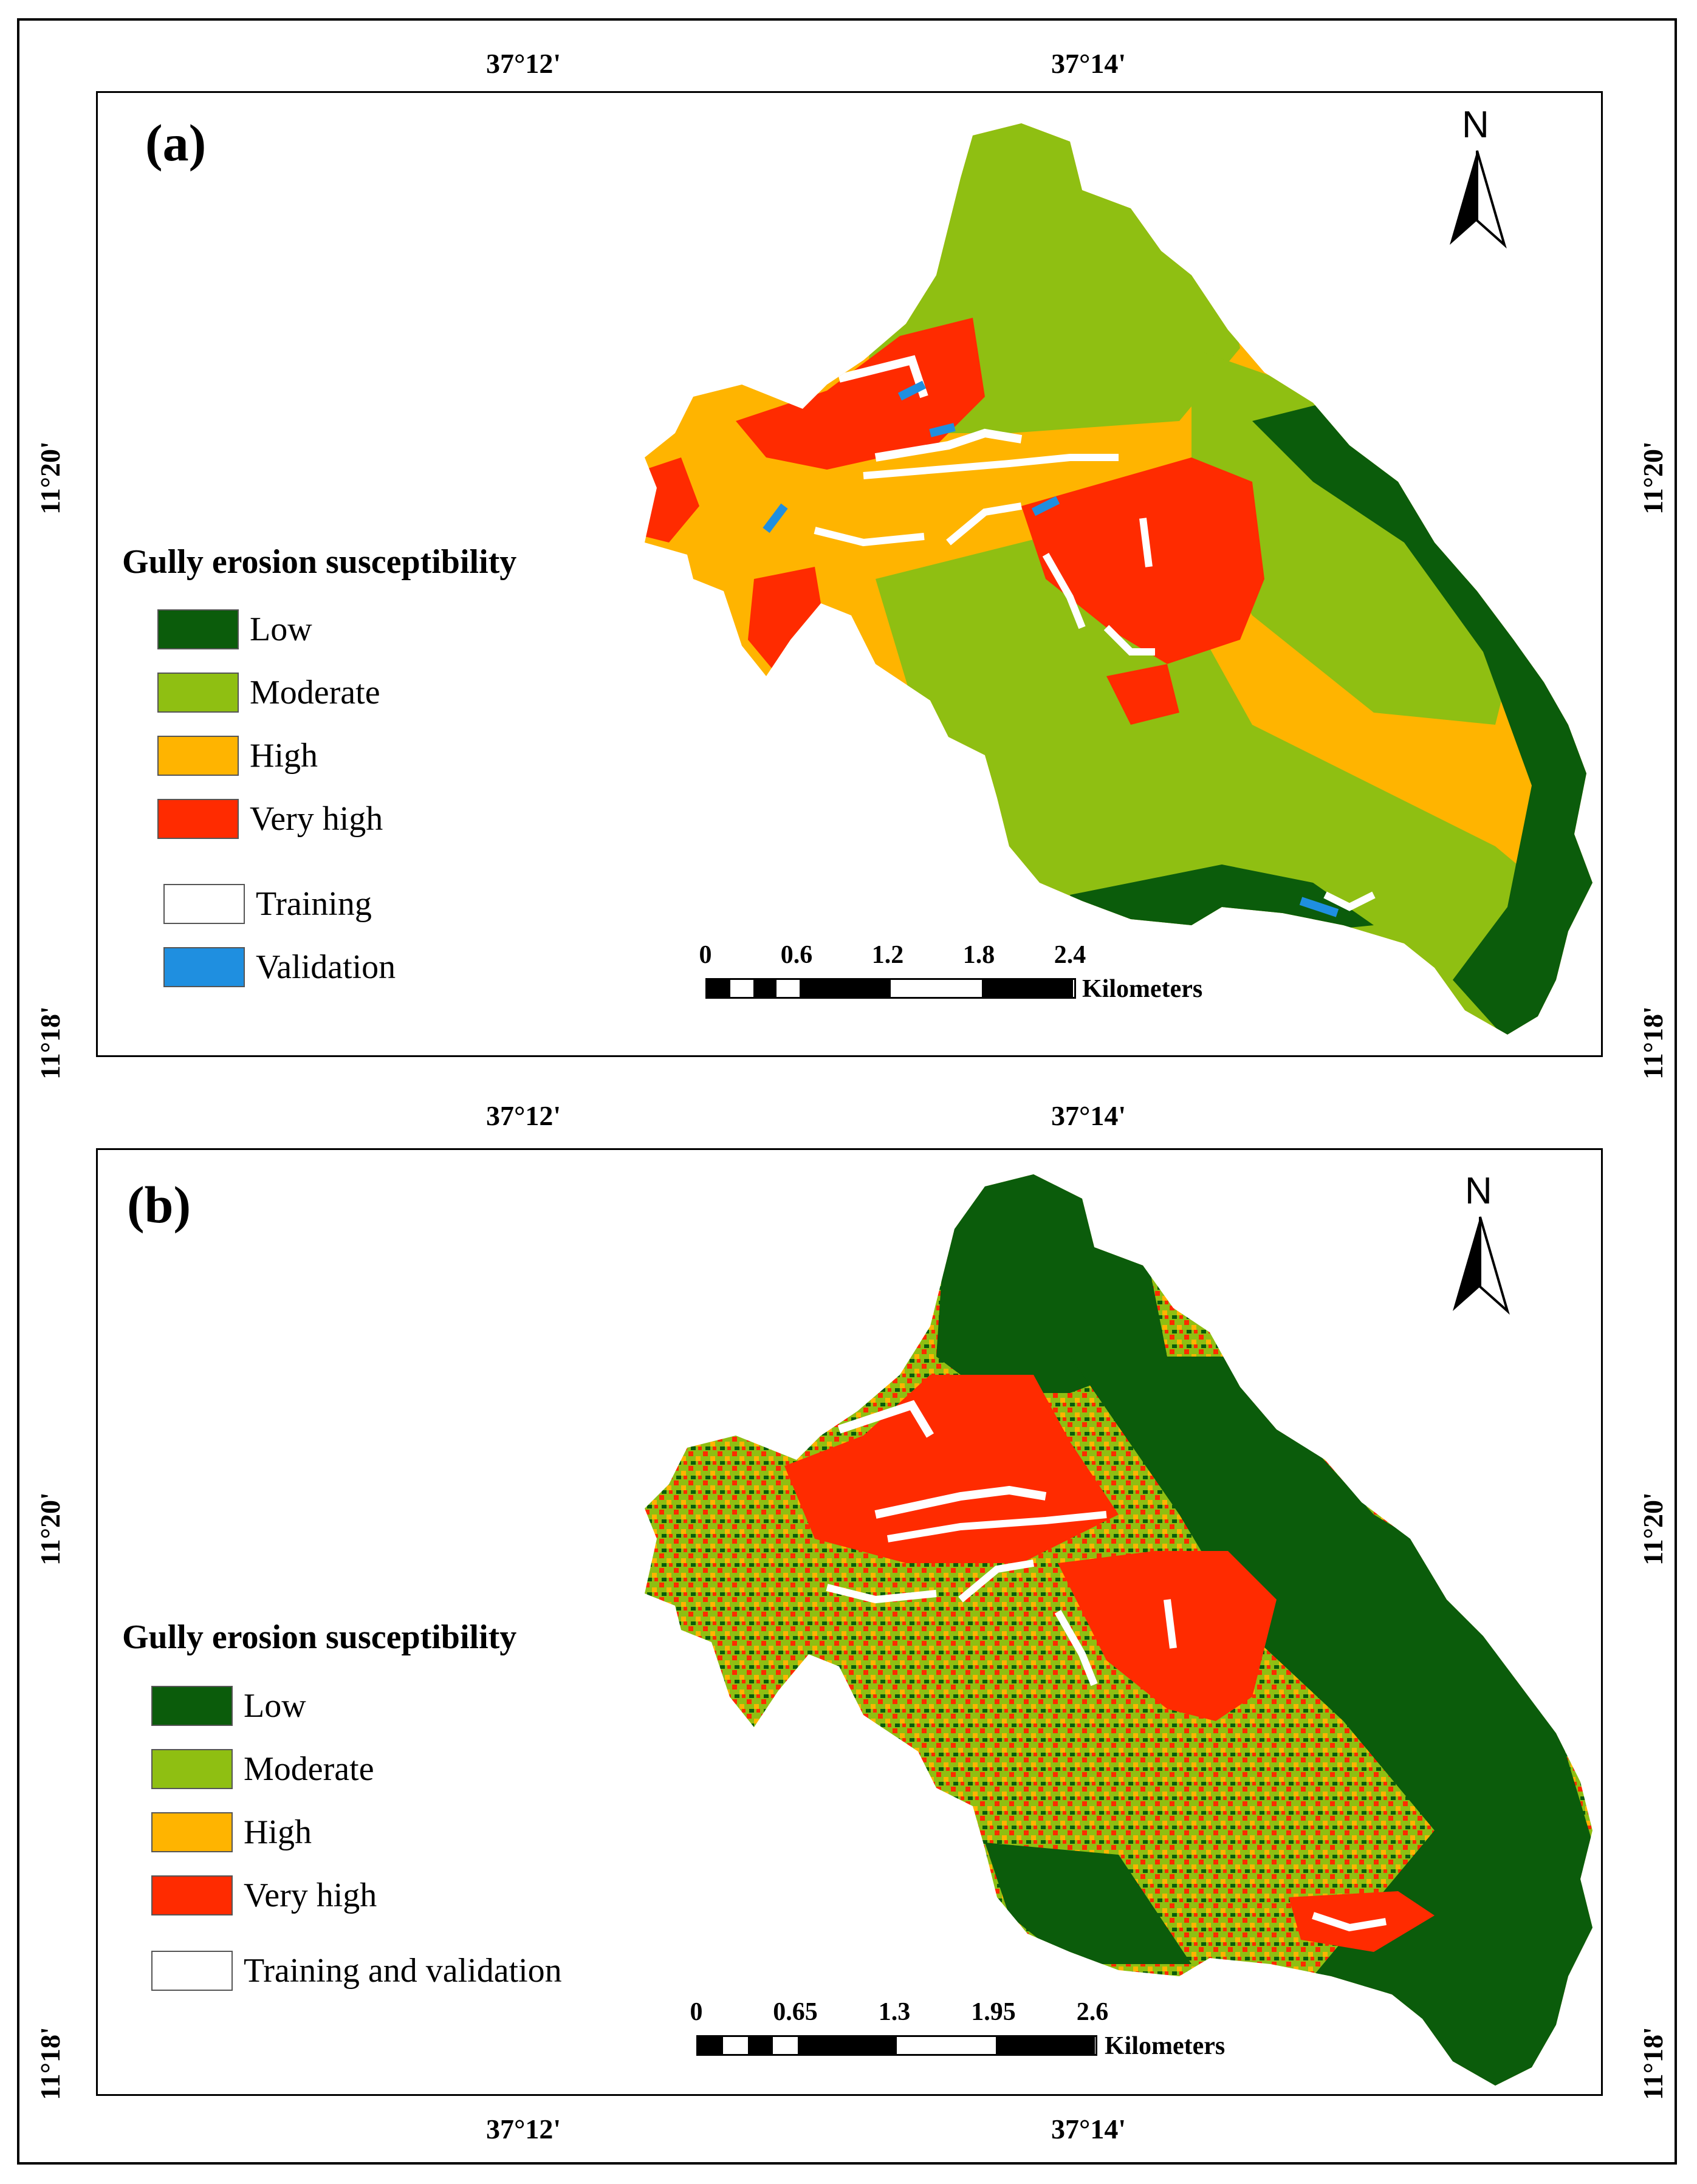 The width and height of the screenshot is (1697, 2184). What do you see at coordinates (1653, 1043) in the screenshot?
I see `lat-label-right-a-bottom: 11°18'` at bounding box center [1653, 1043].